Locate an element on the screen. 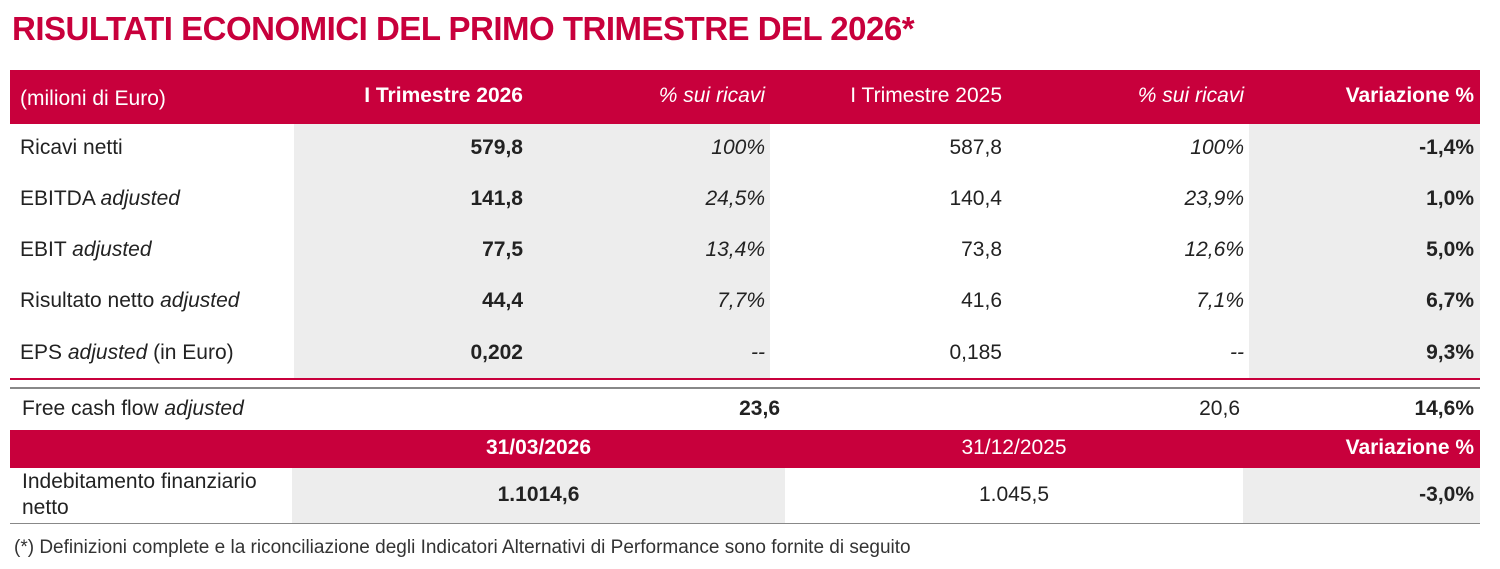 The image size is (1500, 569). cell-pct2026: 24,5% is located at coordinates (735, 198).